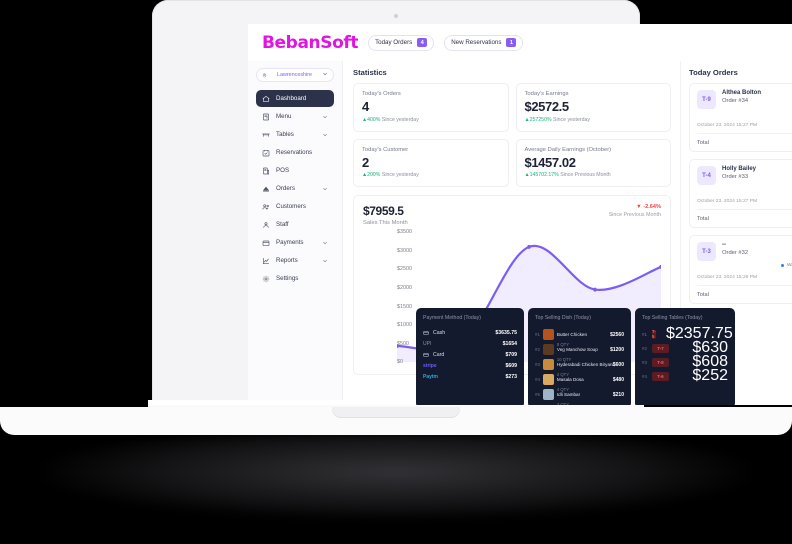 This screenshot has height=544, width=792. Describe the element at coordinates (370, 72) in the screenshot. I see `page-title: Statistics` at that location.